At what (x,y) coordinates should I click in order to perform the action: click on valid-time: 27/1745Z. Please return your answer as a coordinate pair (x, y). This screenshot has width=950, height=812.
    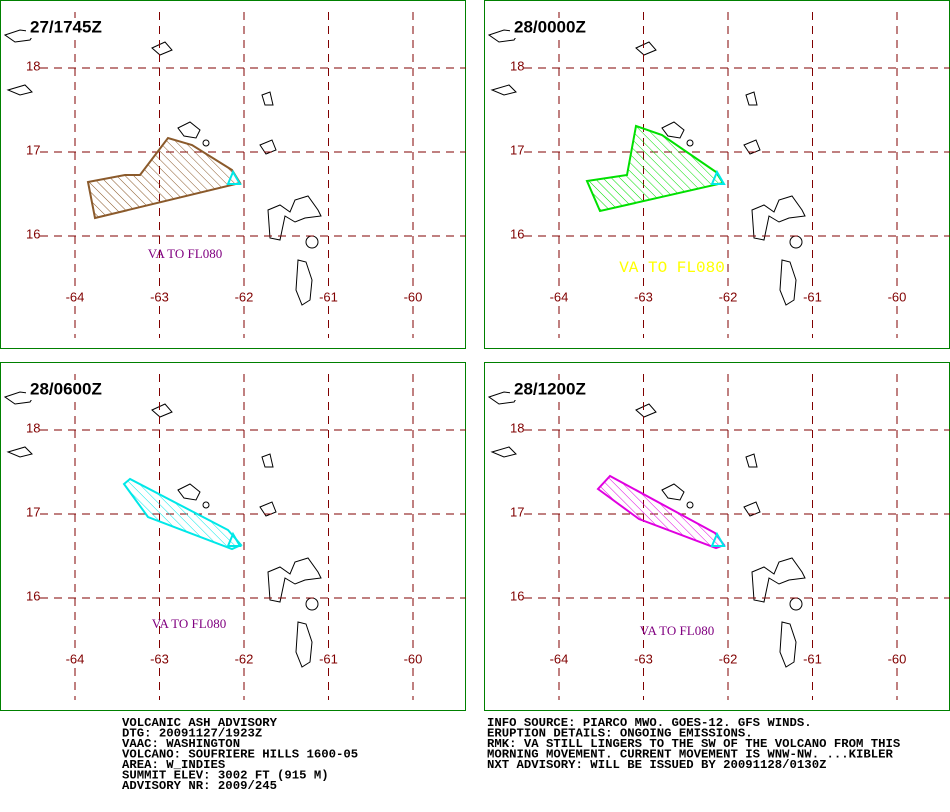
    Looking at the image, I should click on (66, 26).